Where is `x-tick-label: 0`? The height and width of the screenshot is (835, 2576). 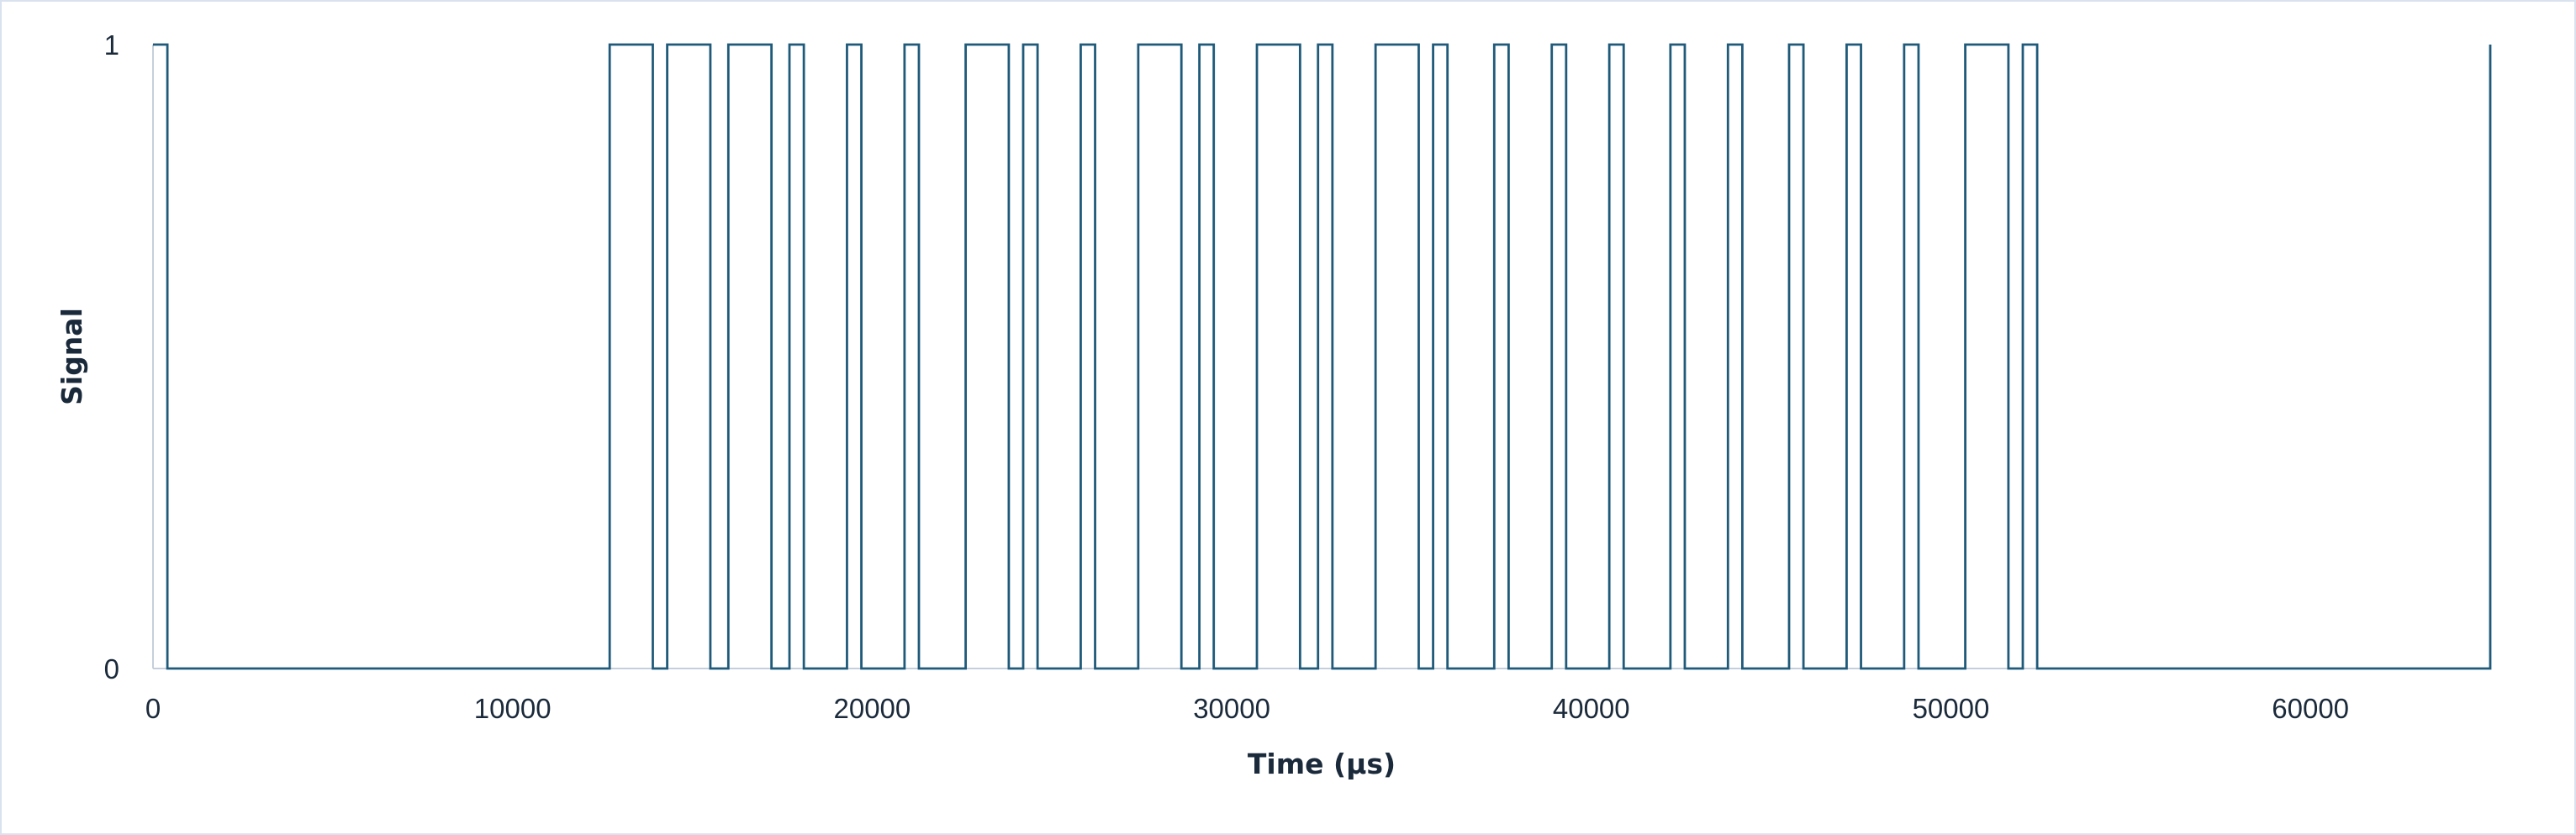
x-tick-label: 0 is located at coordinates (153, 708).